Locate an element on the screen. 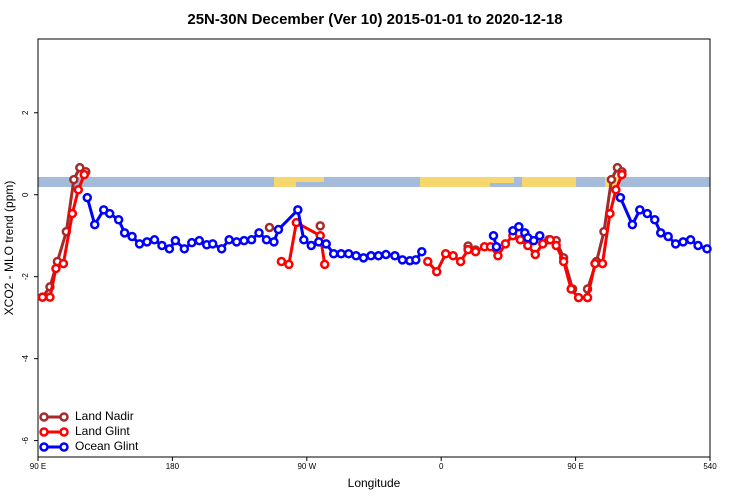 This screenshot has height=500, width=750. x-tick-label: 180 is located at coordinates (173, 466).